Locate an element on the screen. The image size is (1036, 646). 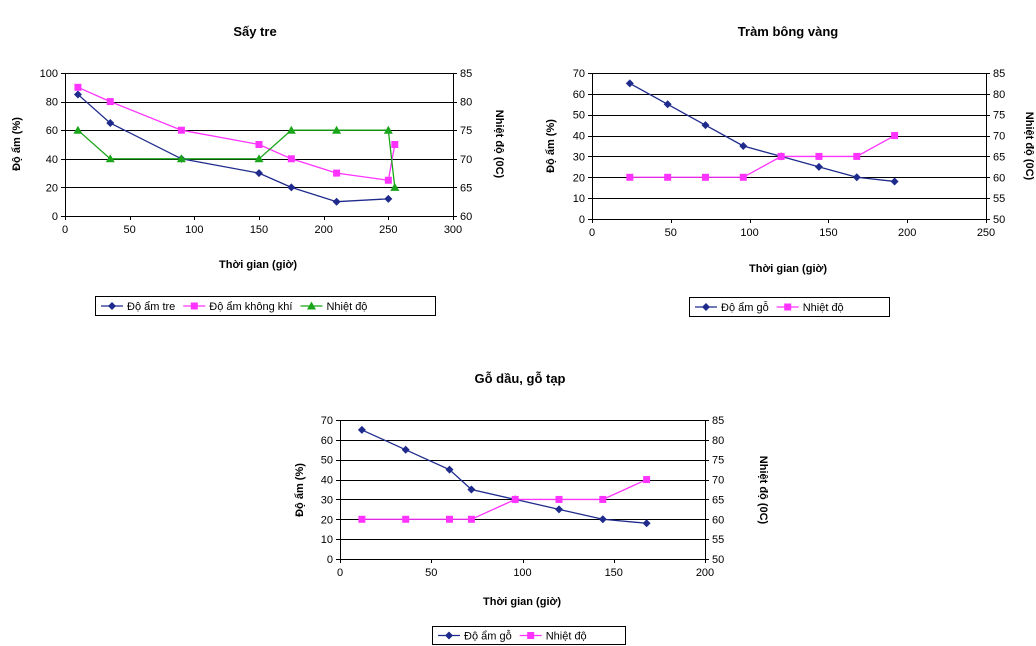
series-triangle is located at coordinates (236, 158).